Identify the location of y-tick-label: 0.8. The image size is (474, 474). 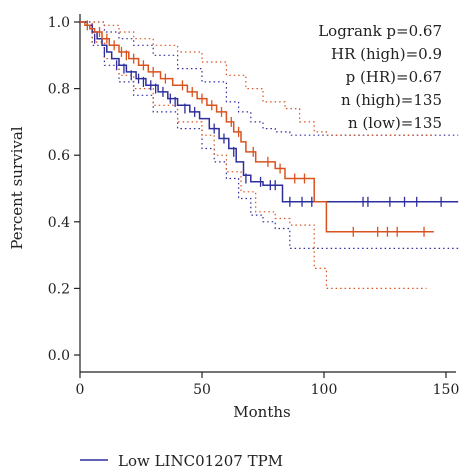
(59, 90).